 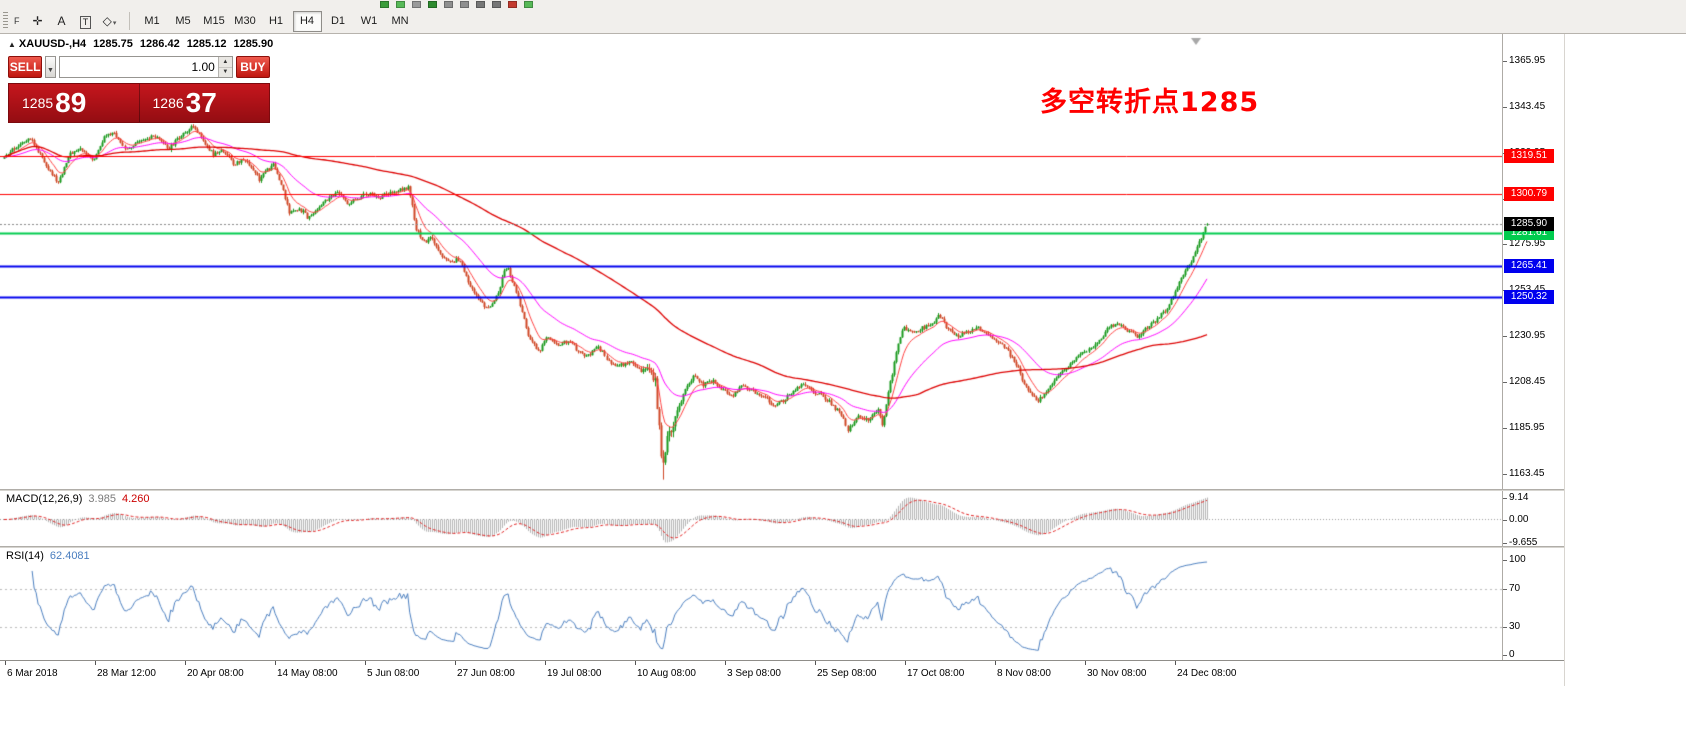 What do you see at coordinates (113, 44) in the screenshot?
I see `open-value: 1285.75` at bounding box center [113, 44].